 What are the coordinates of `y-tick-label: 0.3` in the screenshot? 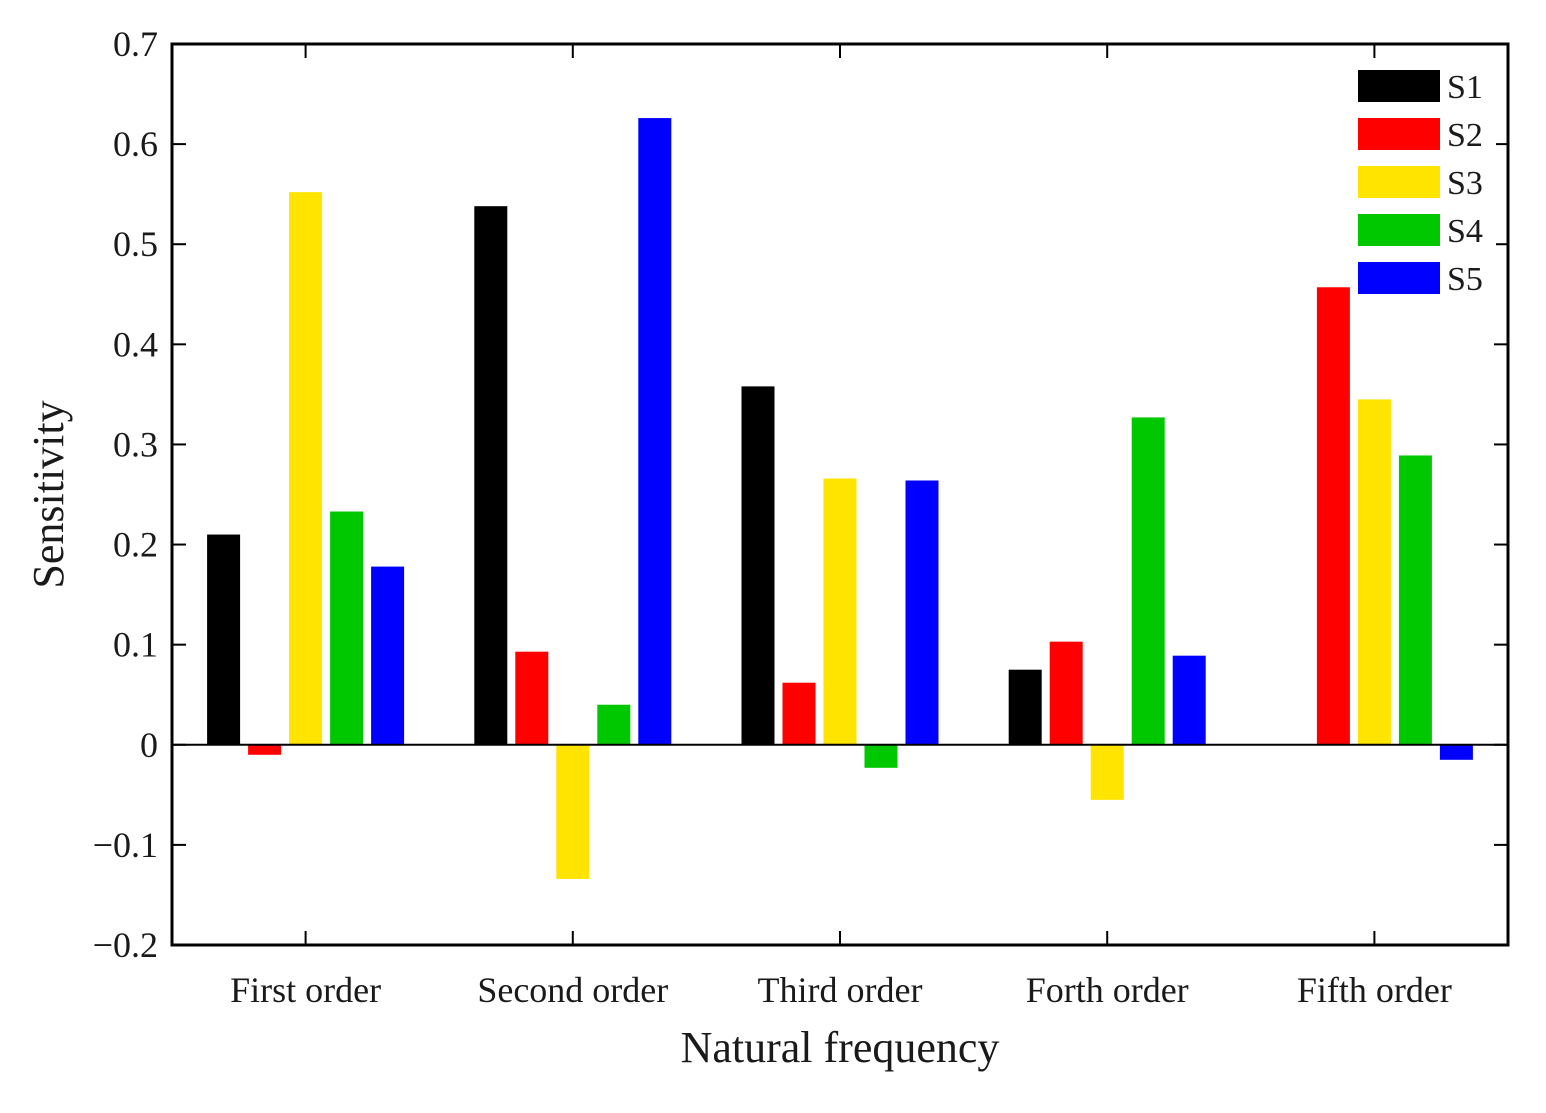 It's located at (135, 444).